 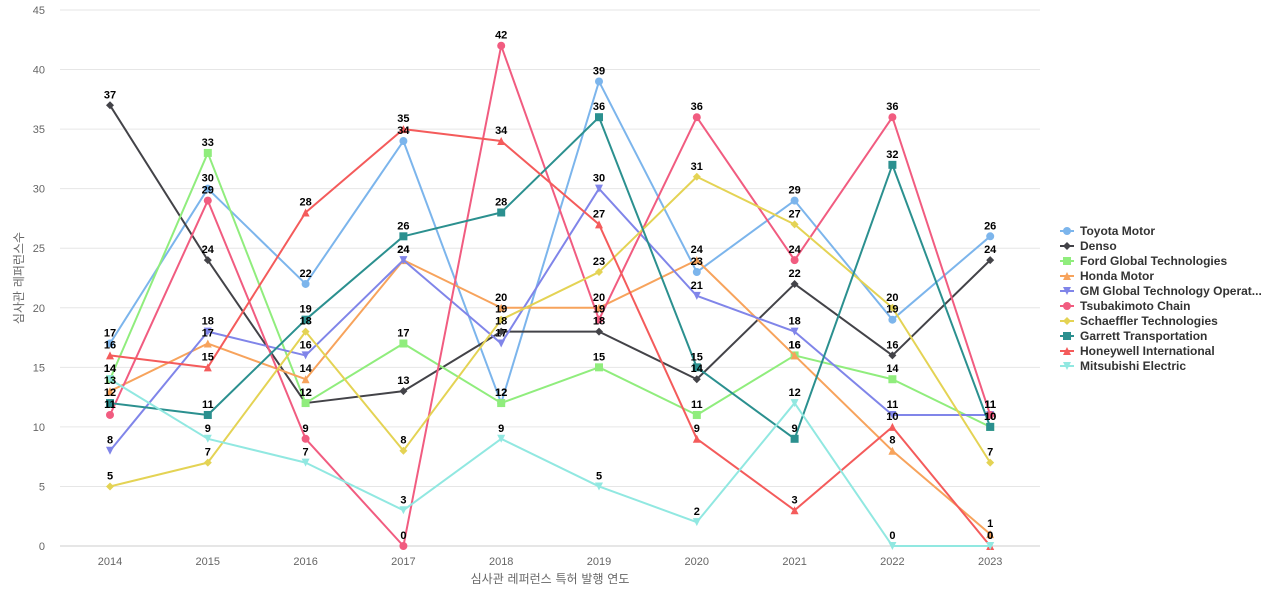 What do you see at coordinates (1088, 246) in the screenshot?
I see `legend-item: Denso` at bounding box center [1088, 246].